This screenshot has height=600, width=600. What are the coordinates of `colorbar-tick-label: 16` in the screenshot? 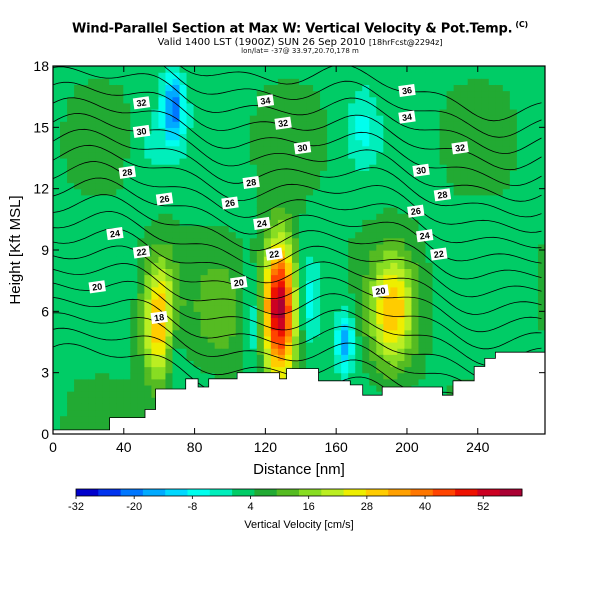 It's located at (309, 507).